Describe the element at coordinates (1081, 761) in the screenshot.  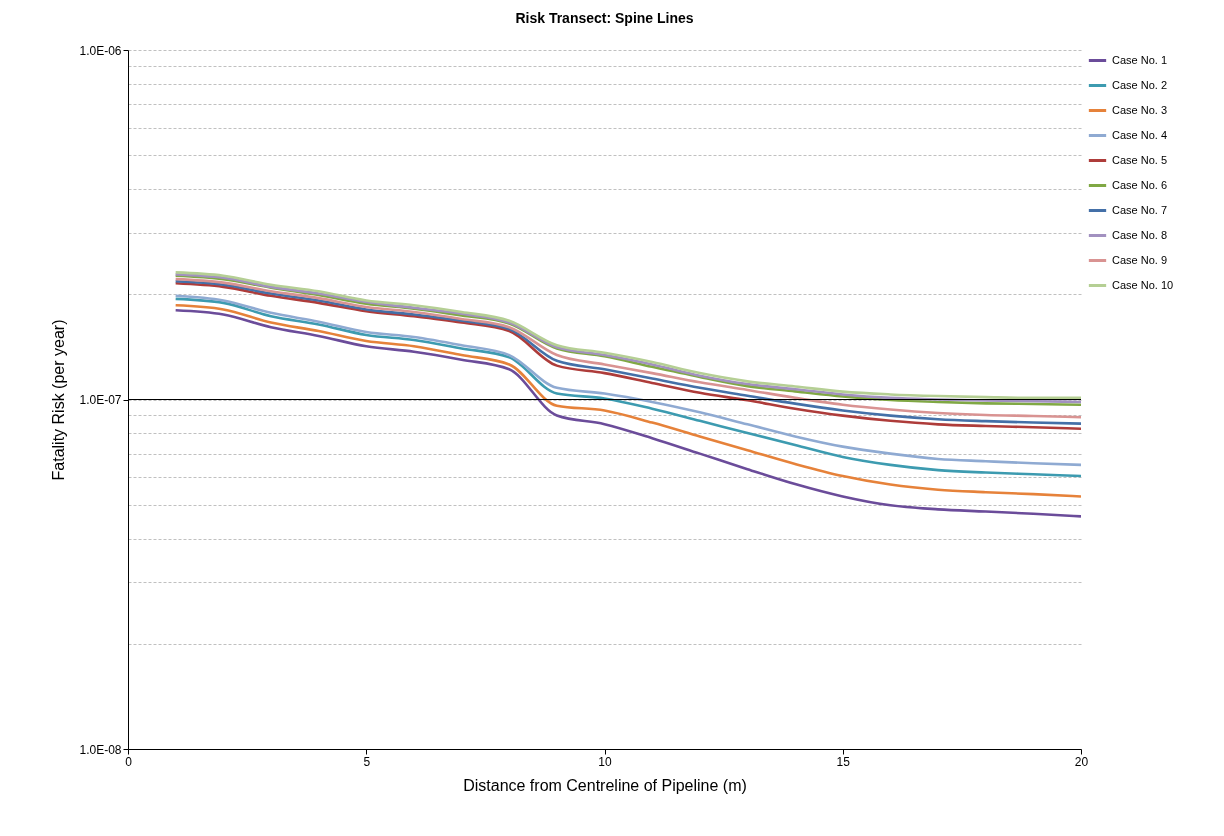
I see `x-tick-label: 20` at that location.